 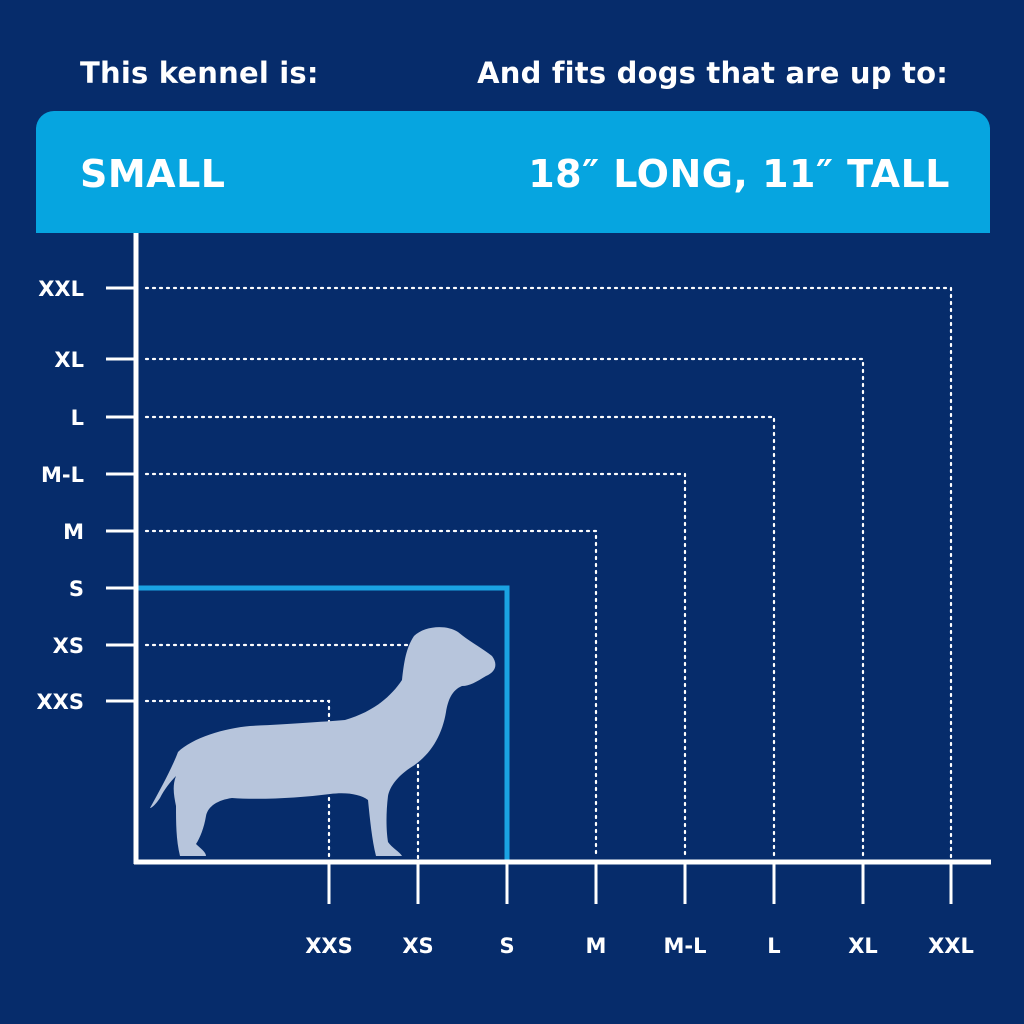 What do you see at coordinates (596, 946) in the screenshot?
I see `x-tick-label-m: M` at bounding box center [596, 946].